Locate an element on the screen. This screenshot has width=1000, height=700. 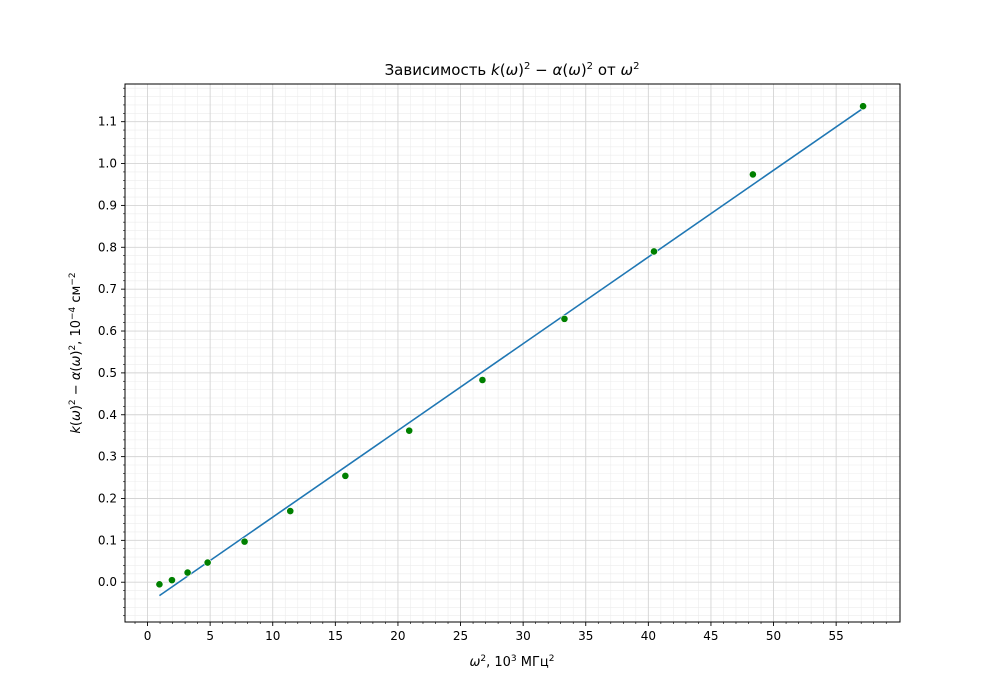
y-tick-label: 0.4 is located at coordinates (107, 415).